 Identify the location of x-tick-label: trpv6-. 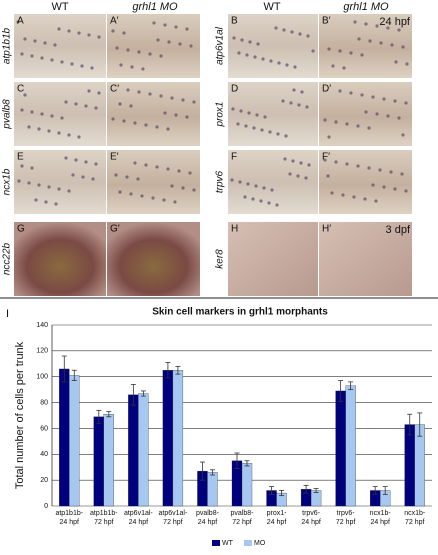
(311, 513).